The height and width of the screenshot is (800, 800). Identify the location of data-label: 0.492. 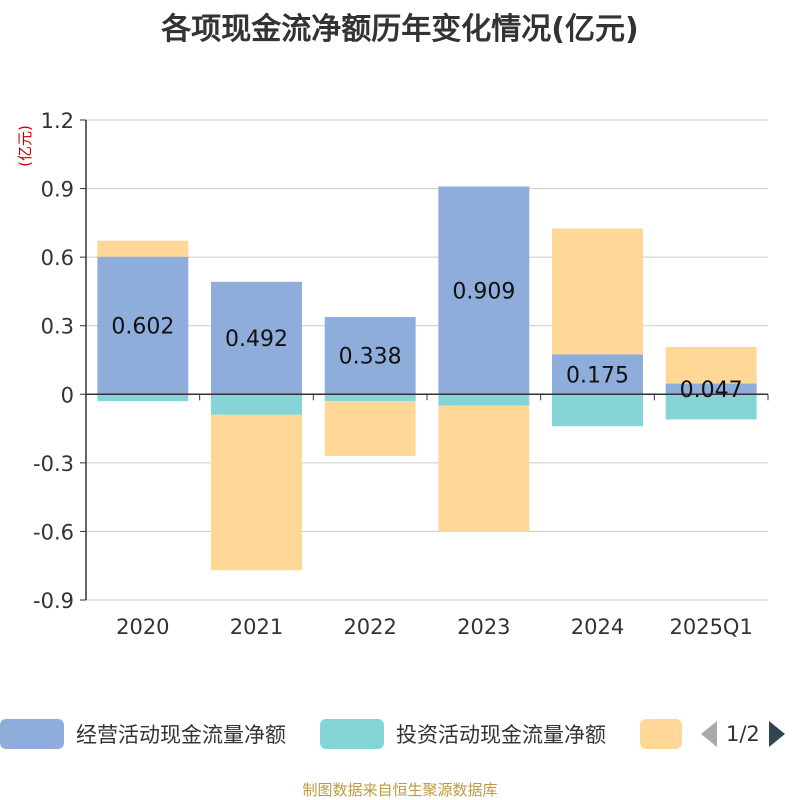
(256, 339).